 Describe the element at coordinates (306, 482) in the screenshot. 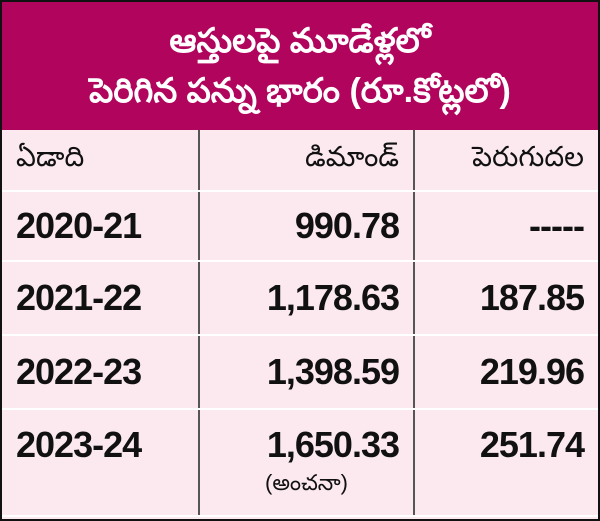

I see `estimate-note: (అంచనా)` at that location.